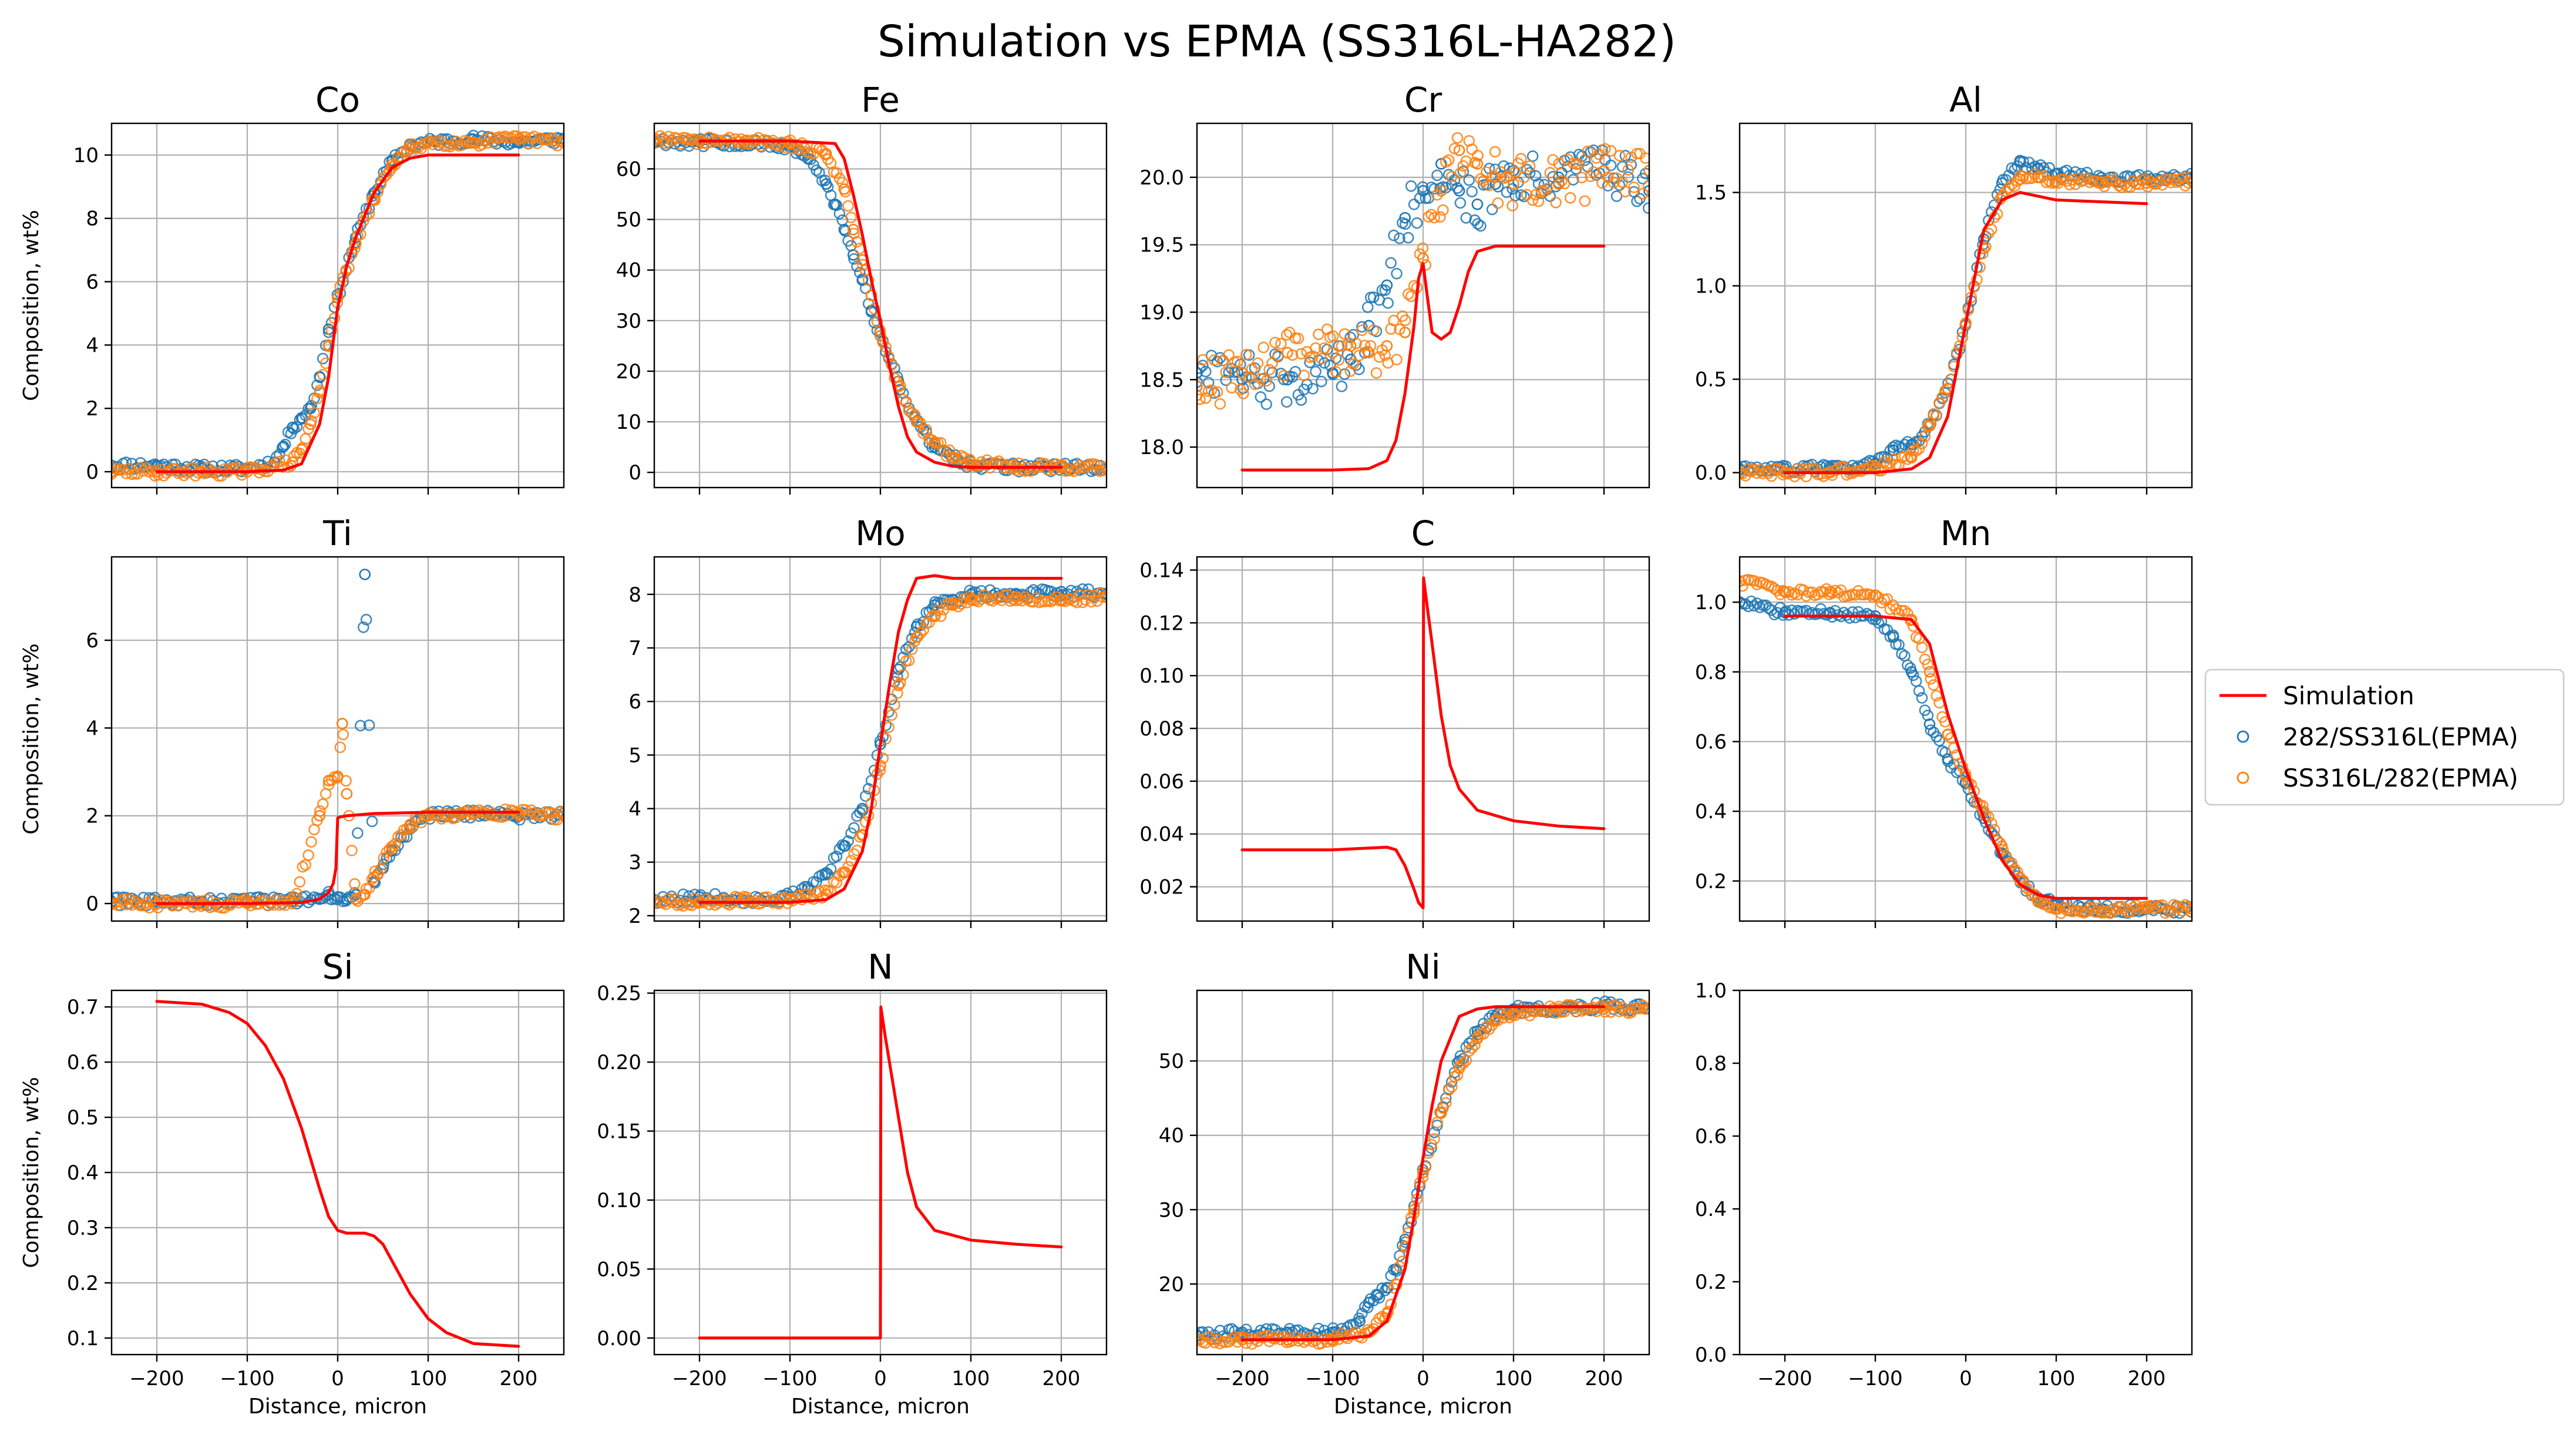  I want to click on x-tick-label: −200, so click(1785, 1378).